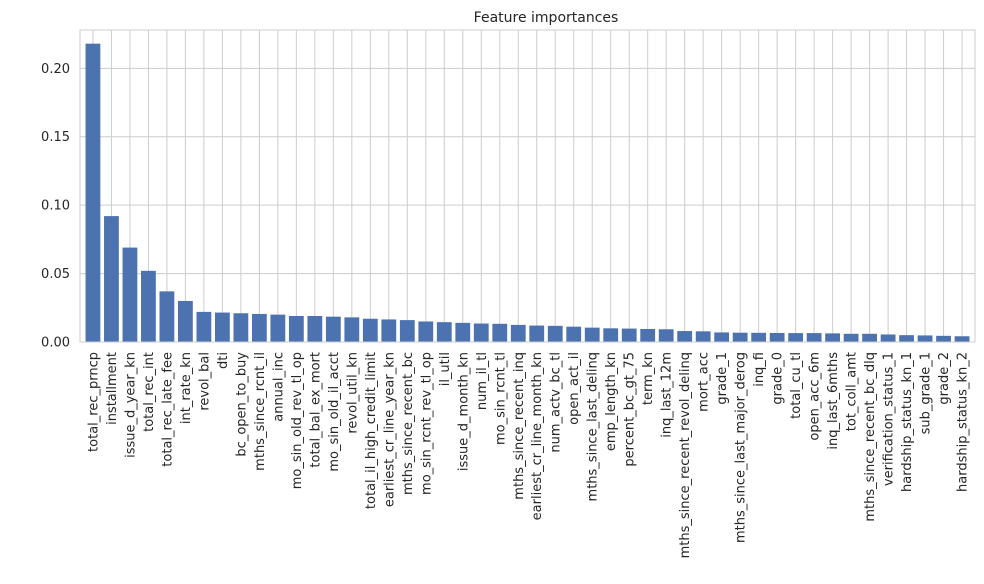 The width and height of the screenshot is (984, 584). What do you see at coordinates (463, 411) in the screenshot?
I see `x-tick-label: issue_d_month_kn` at bounding box center [463, 411].